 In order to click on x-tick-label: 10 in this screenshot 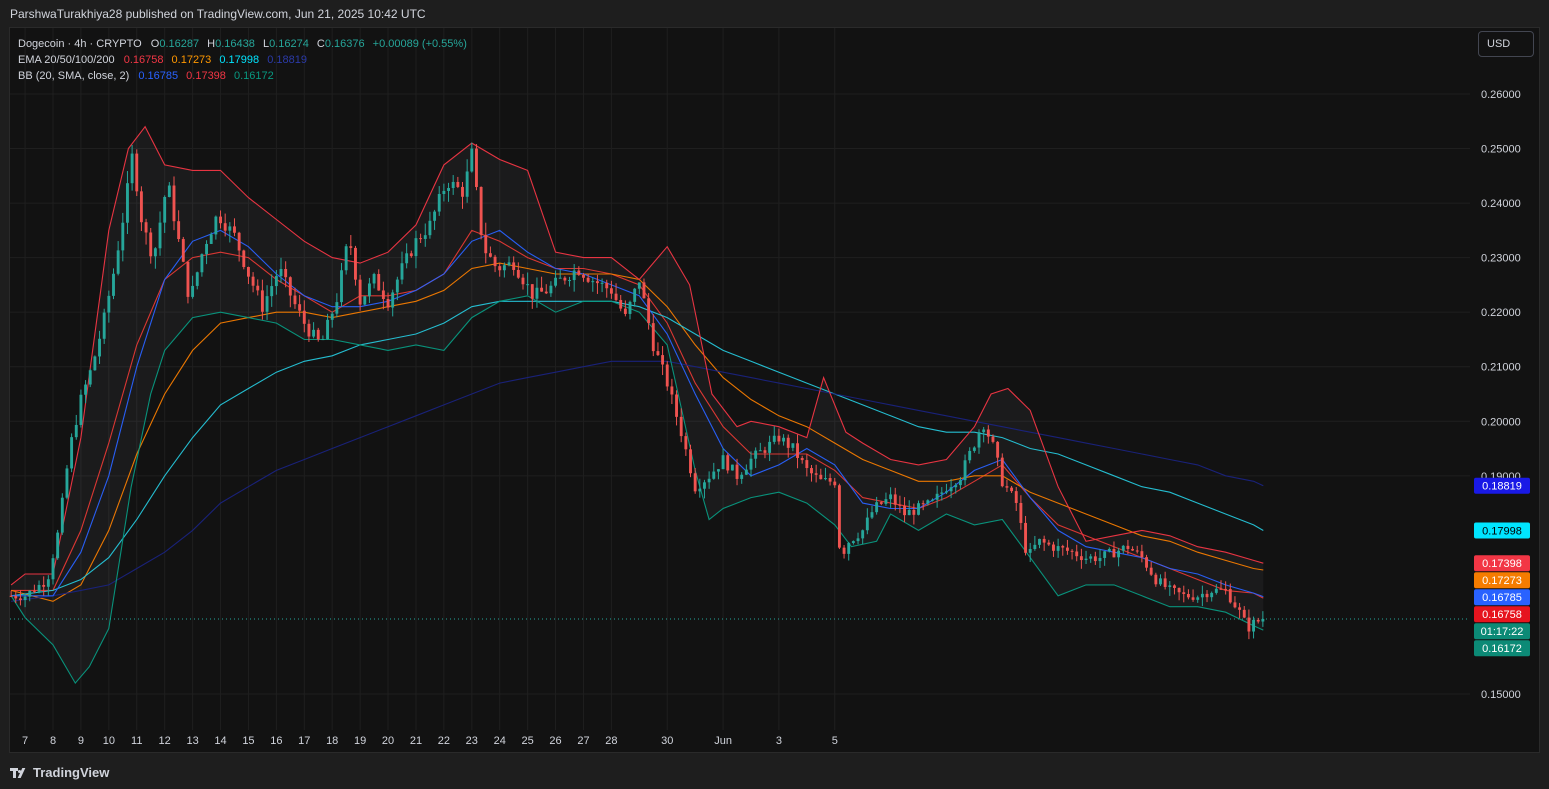, I will do `click(109, 741)`.